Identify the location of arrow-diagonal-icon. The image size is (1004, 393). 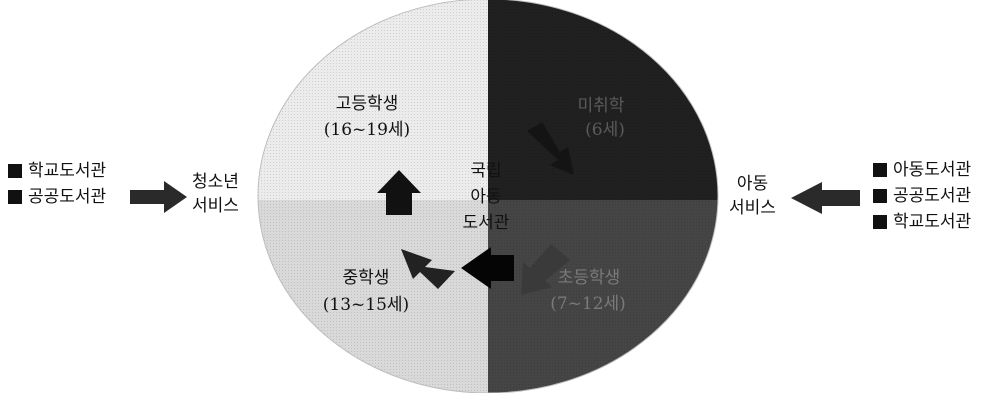
(550, 148).